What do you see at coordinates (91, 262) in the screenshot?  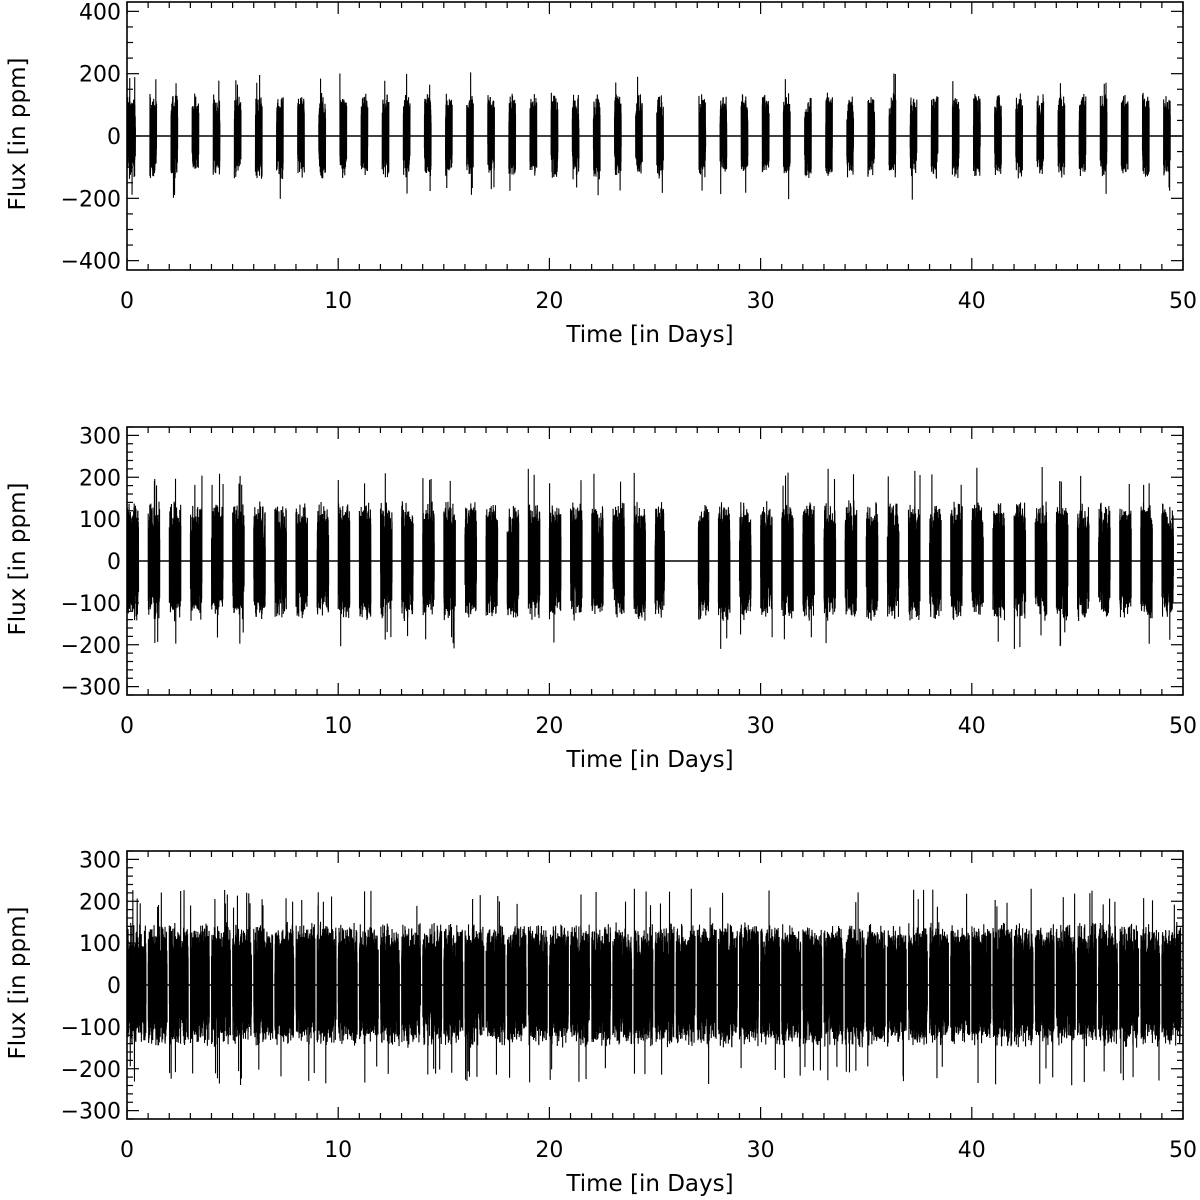 I see `y-tick-label: −400` at bounding box center [91, 262].